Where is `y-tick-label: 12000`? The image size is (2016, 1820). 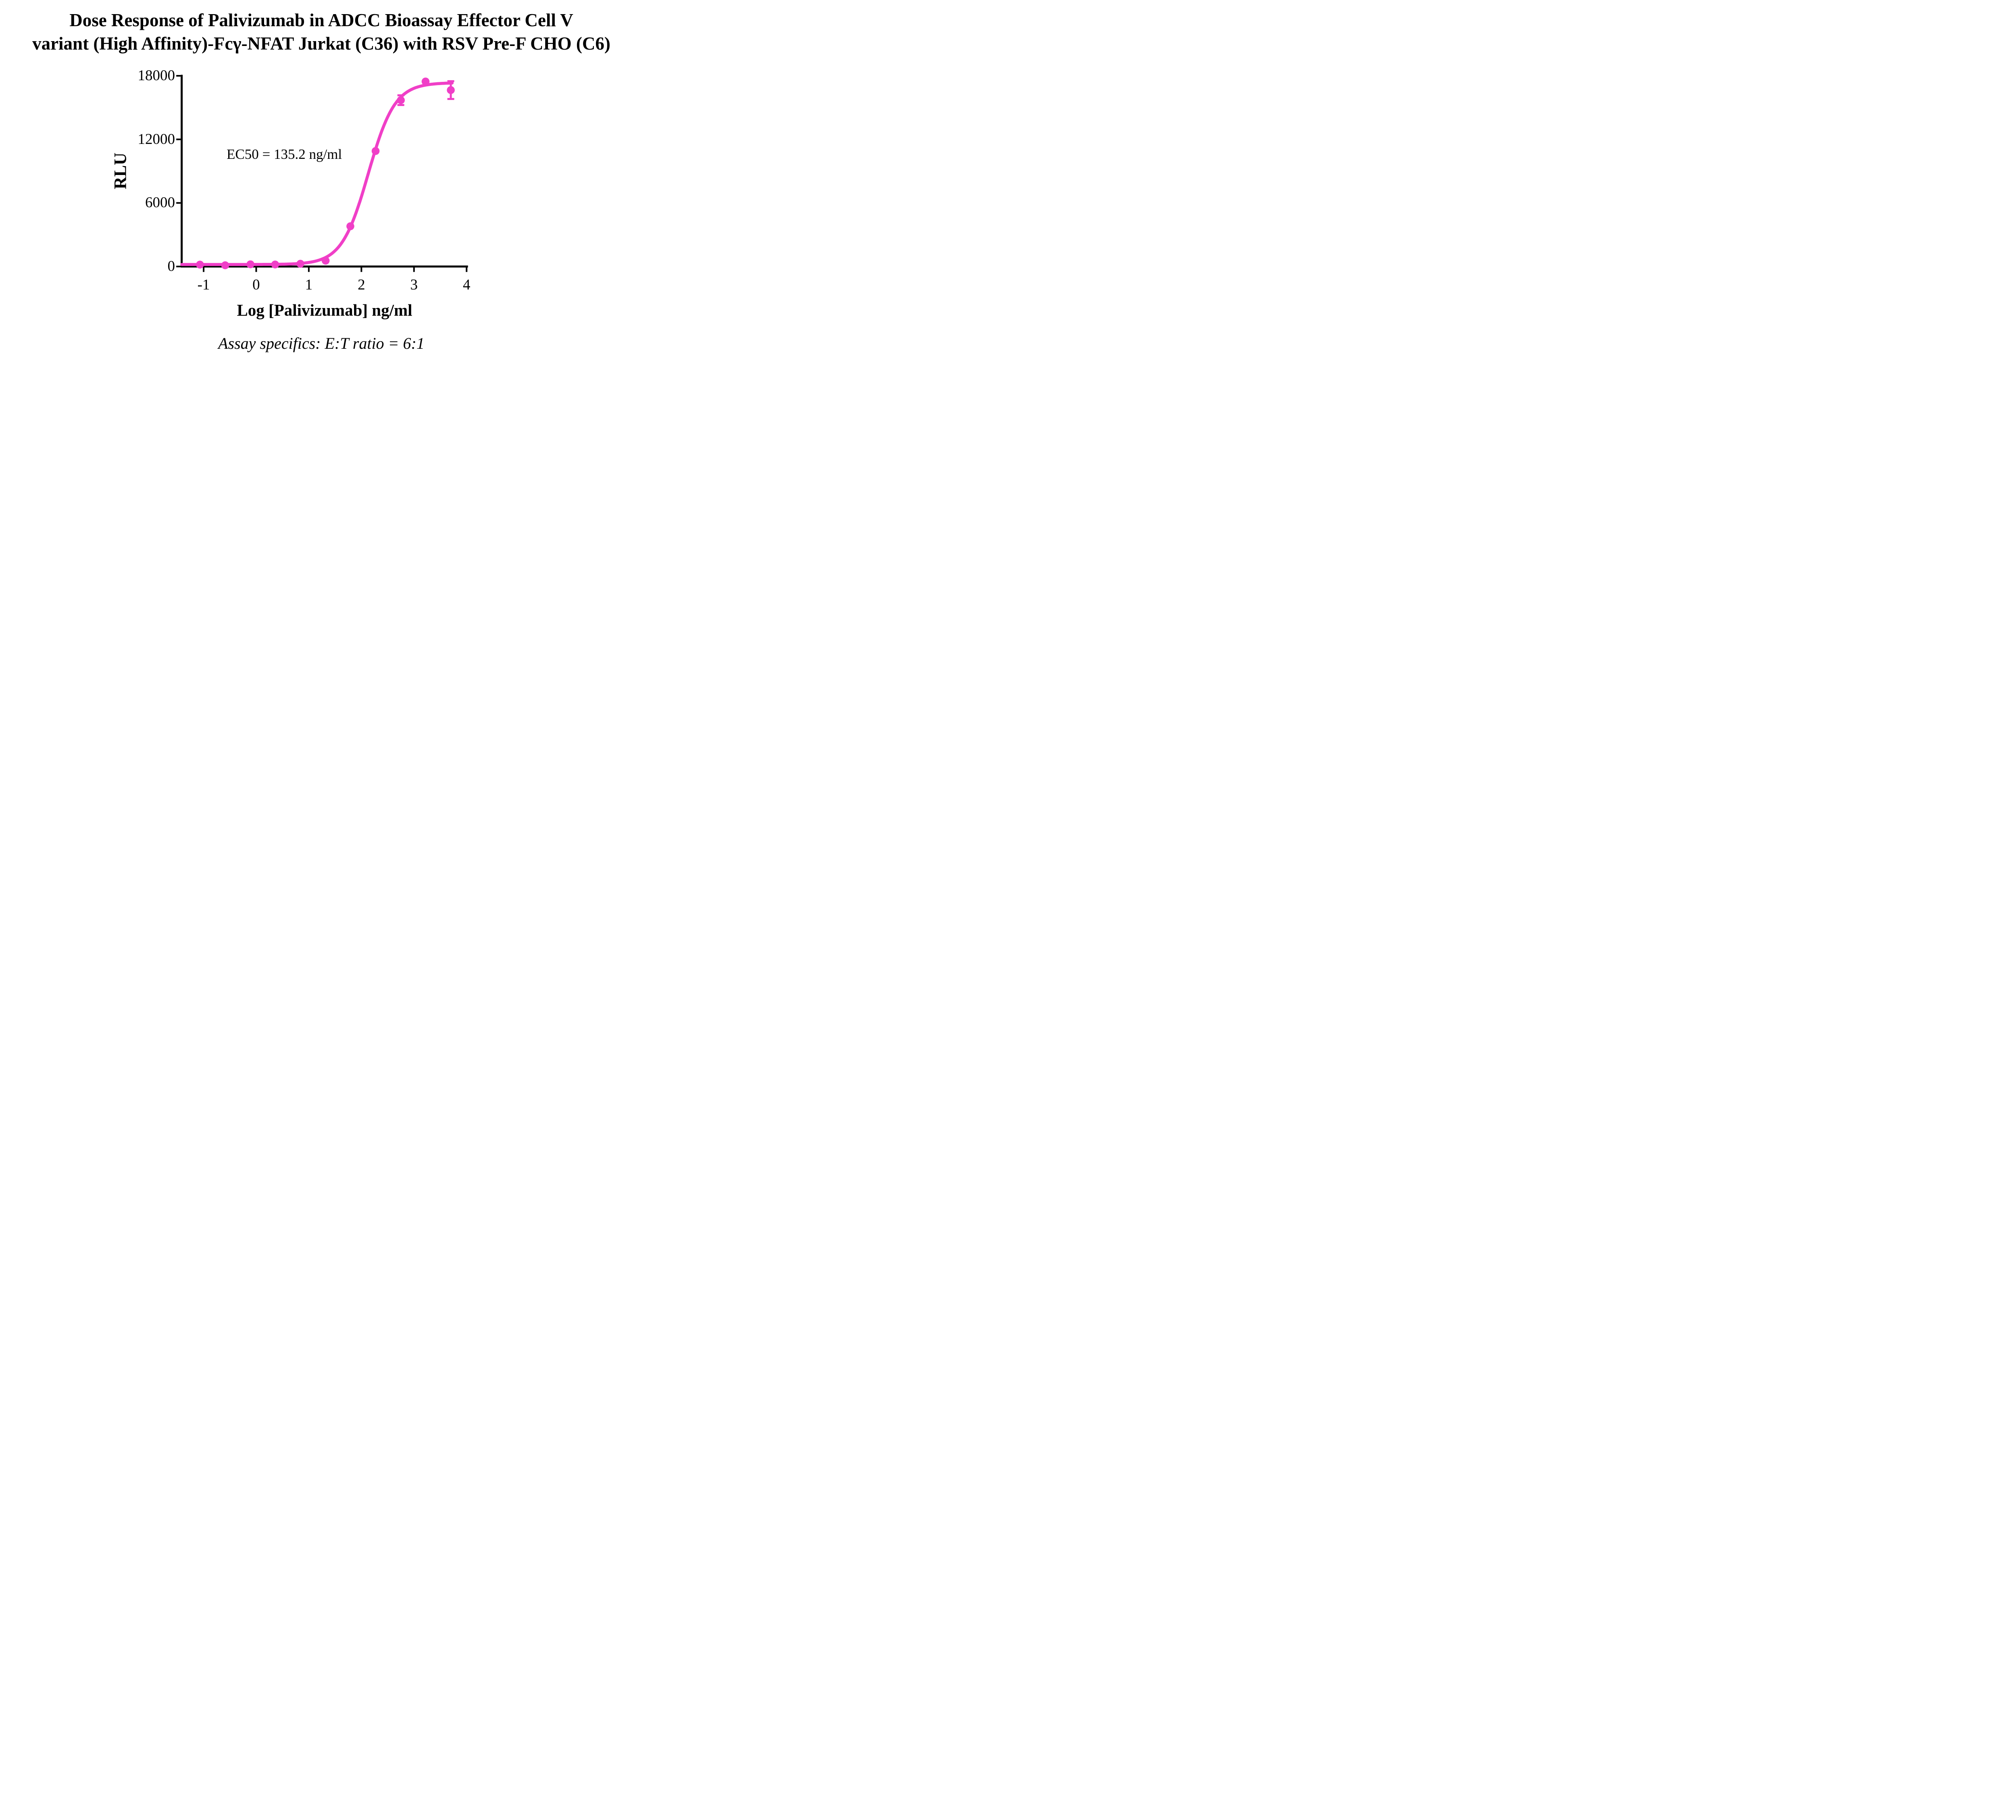 y-tick-label: 12000 is located at coordinates (156, 139).